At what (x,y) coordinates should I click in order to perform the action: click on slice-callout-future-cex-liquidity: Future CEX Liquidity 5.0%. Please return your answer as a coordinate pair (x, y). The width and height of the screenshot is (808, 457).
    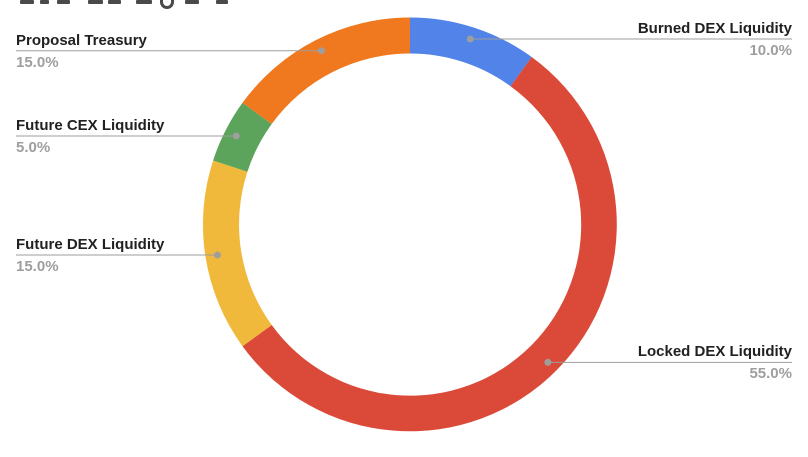
    Looking at the image, I should click on (90, 137).